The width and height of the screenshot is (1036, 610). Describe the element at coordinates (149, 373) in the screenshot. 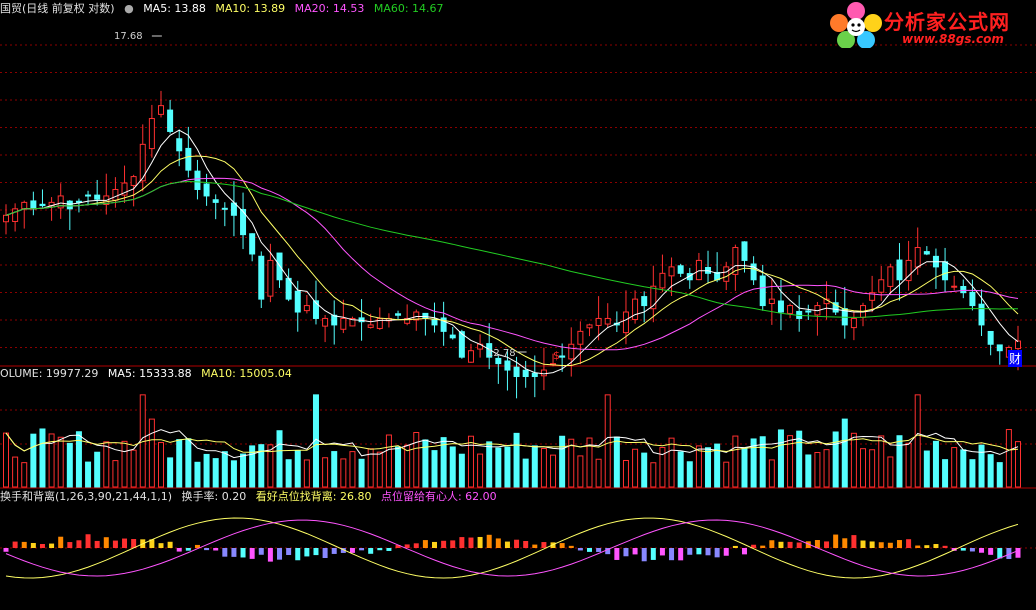

I see `vol-ma5-readout: MA5: 15333.88` at that location.